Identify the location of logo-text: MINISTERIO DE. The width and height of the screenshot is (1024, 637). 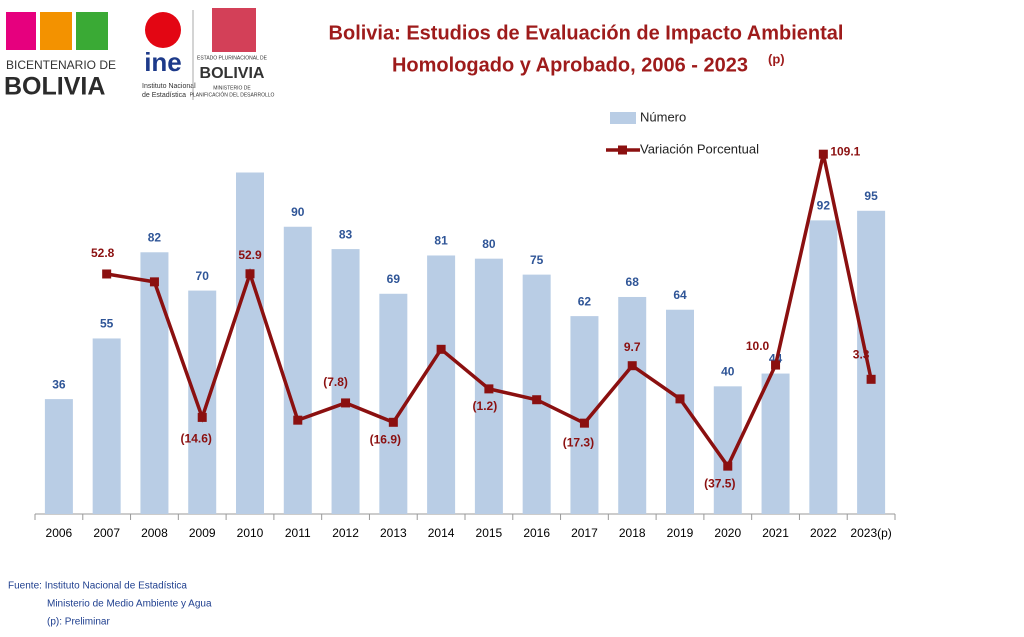
(232, 88).